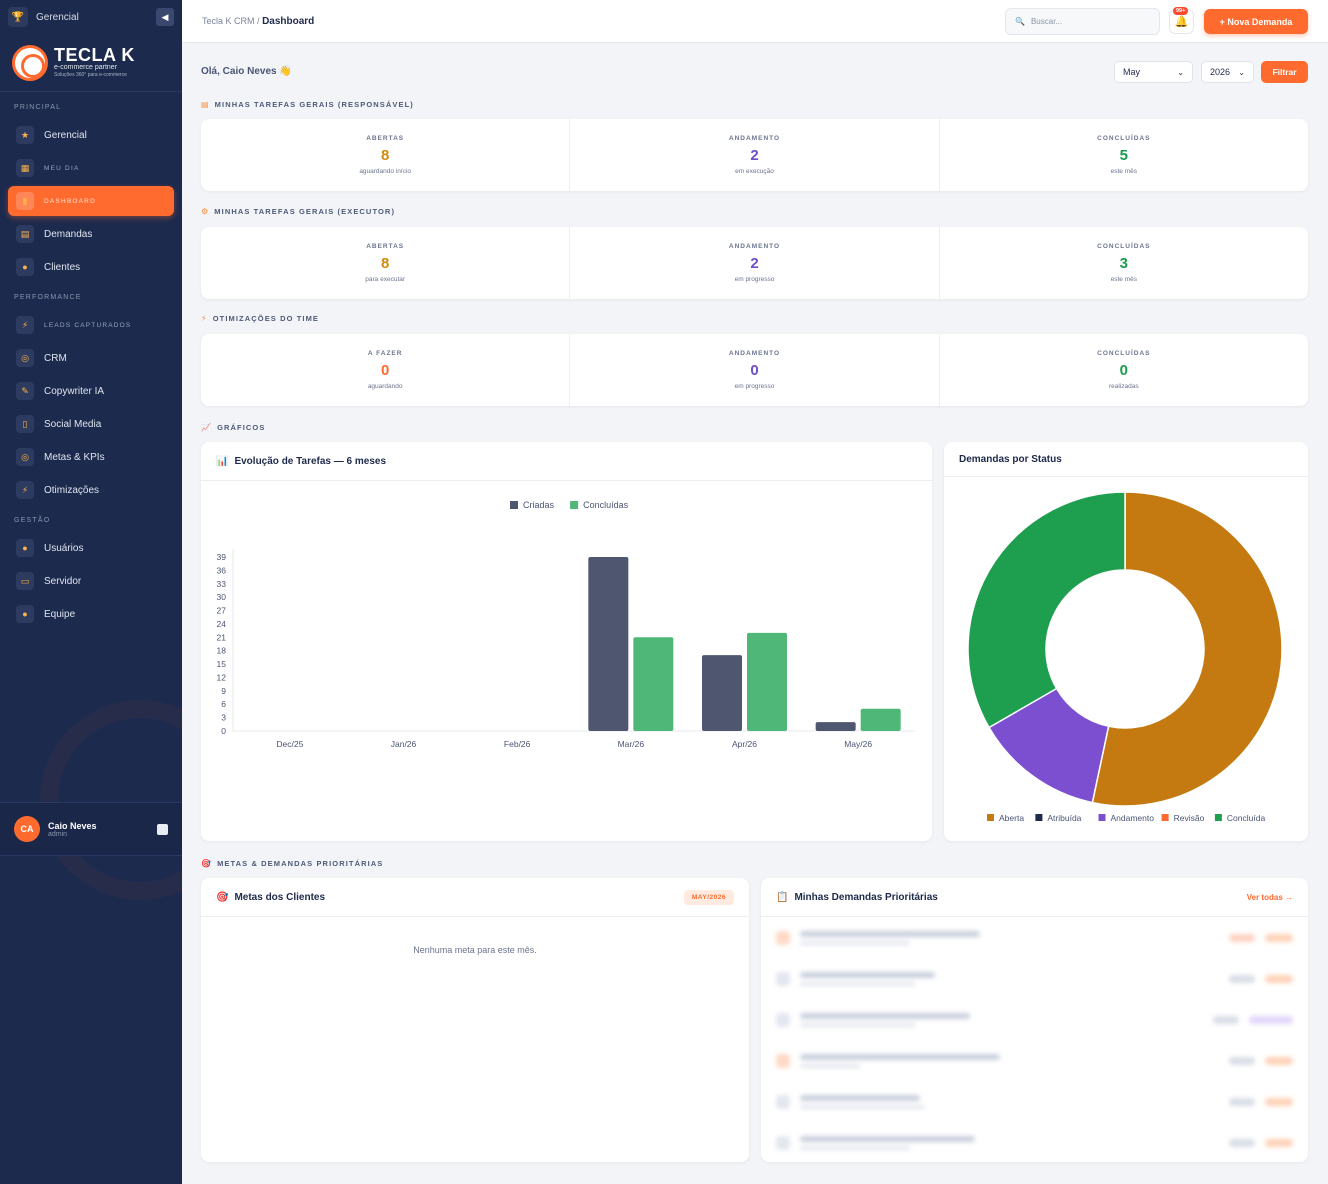 This screenshot has height=1184, width=1328. What do you see at coordinates (91, 135) in the screenshot?
I see `sidebar-item-gerencial: ★ Gerencial` at bounding box center [91, 135].